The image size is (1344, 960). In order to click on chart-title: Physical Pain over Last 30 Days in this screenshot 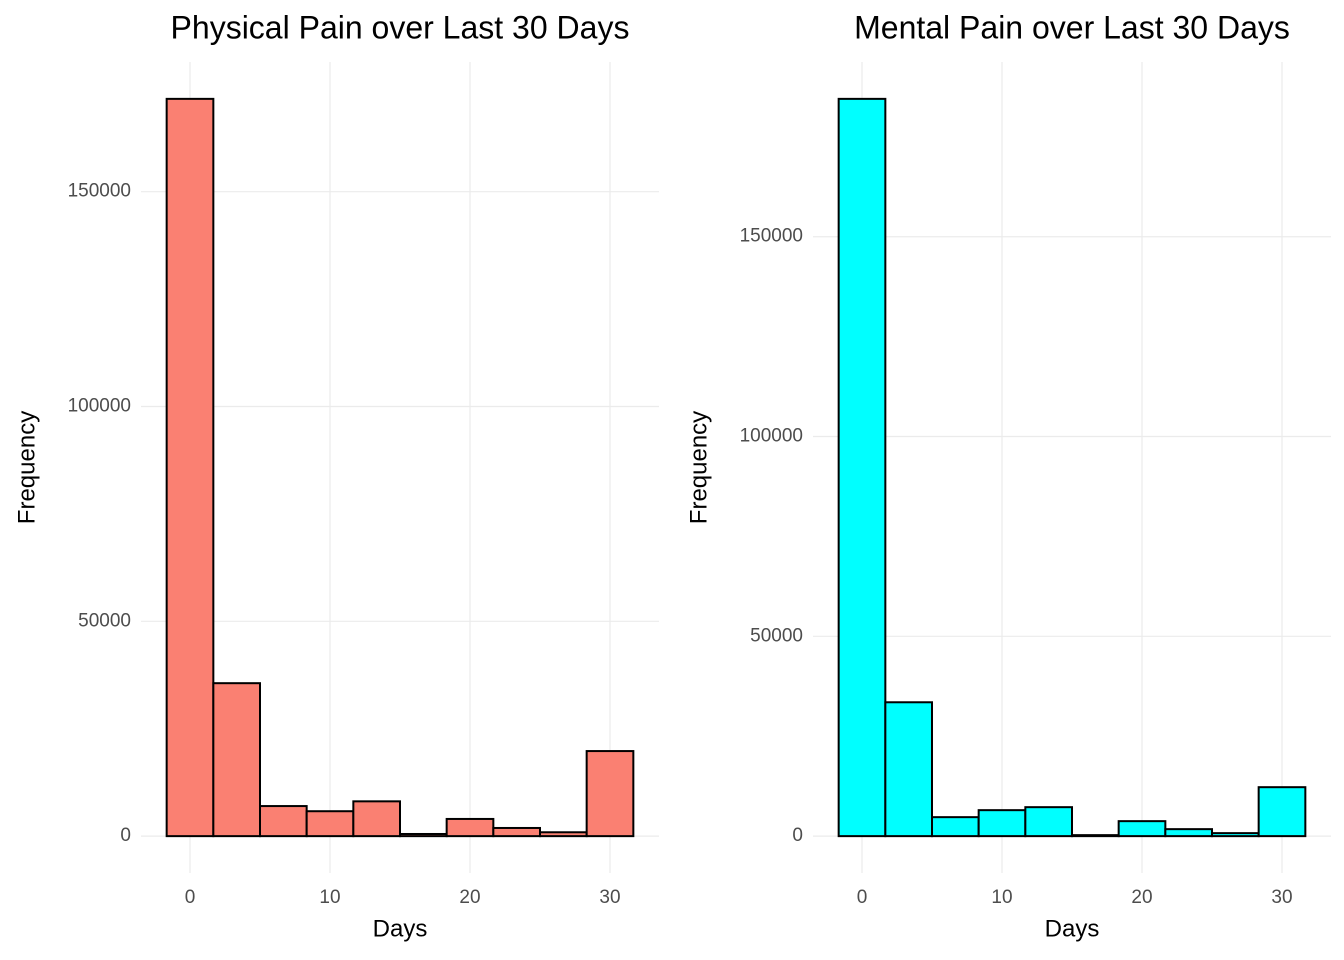, I will do `click(400, 27)`.